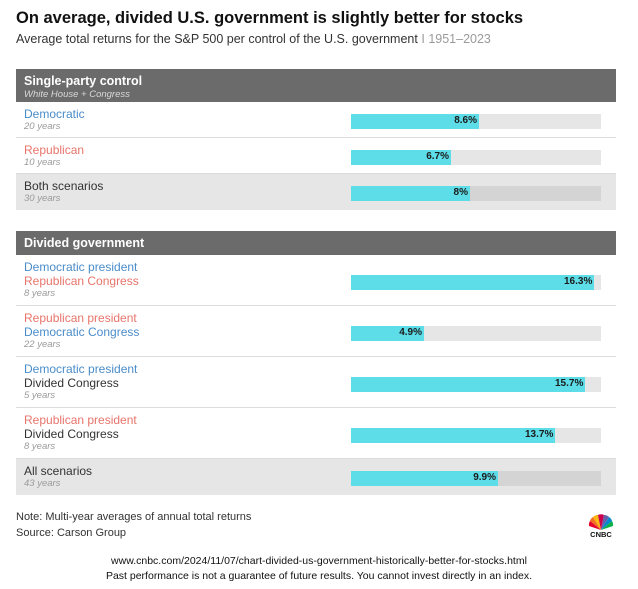  Describe the element at coordinates (42, 162) in the screenshot. I see `years-label: 10 years` at that location.